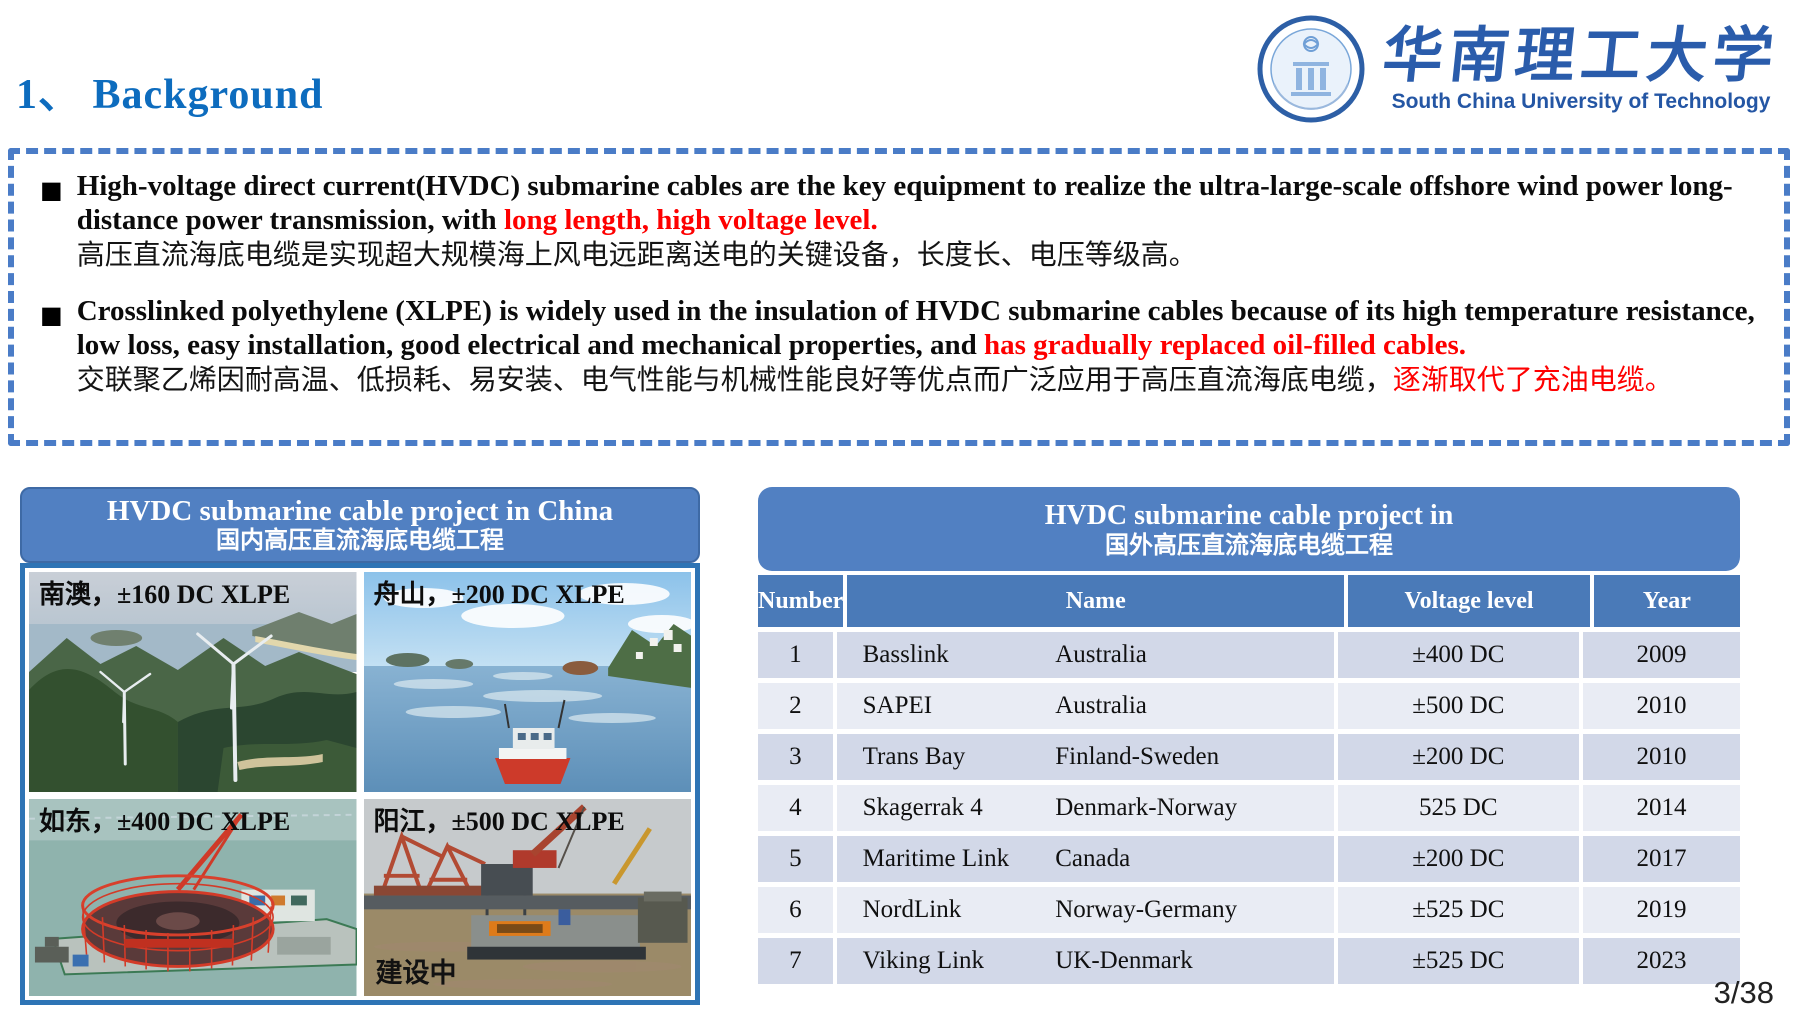  I want to click on cell-name: Basslink Australia, so click(1085, 655).